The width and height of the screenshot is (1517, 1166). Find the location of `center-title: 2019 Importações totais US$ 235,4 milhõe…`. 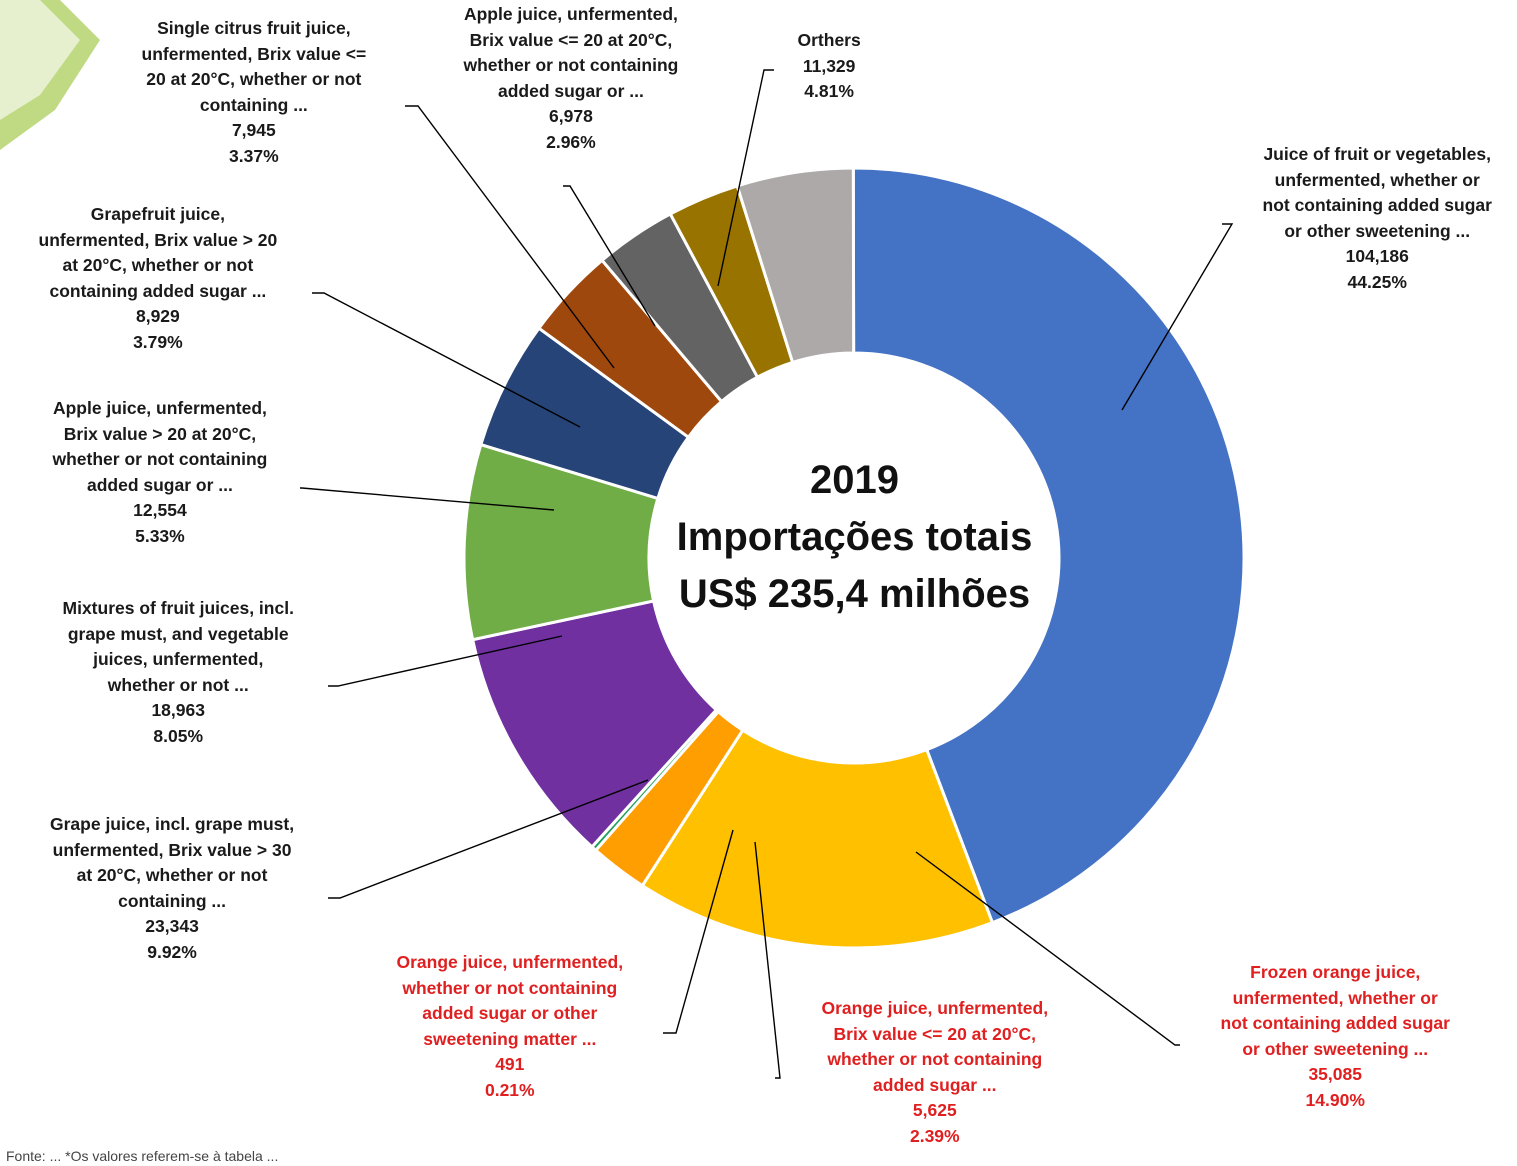

center-title: 2019 Importações totais US$ 235,4 milhõe… is located at coordinates (854, 537).